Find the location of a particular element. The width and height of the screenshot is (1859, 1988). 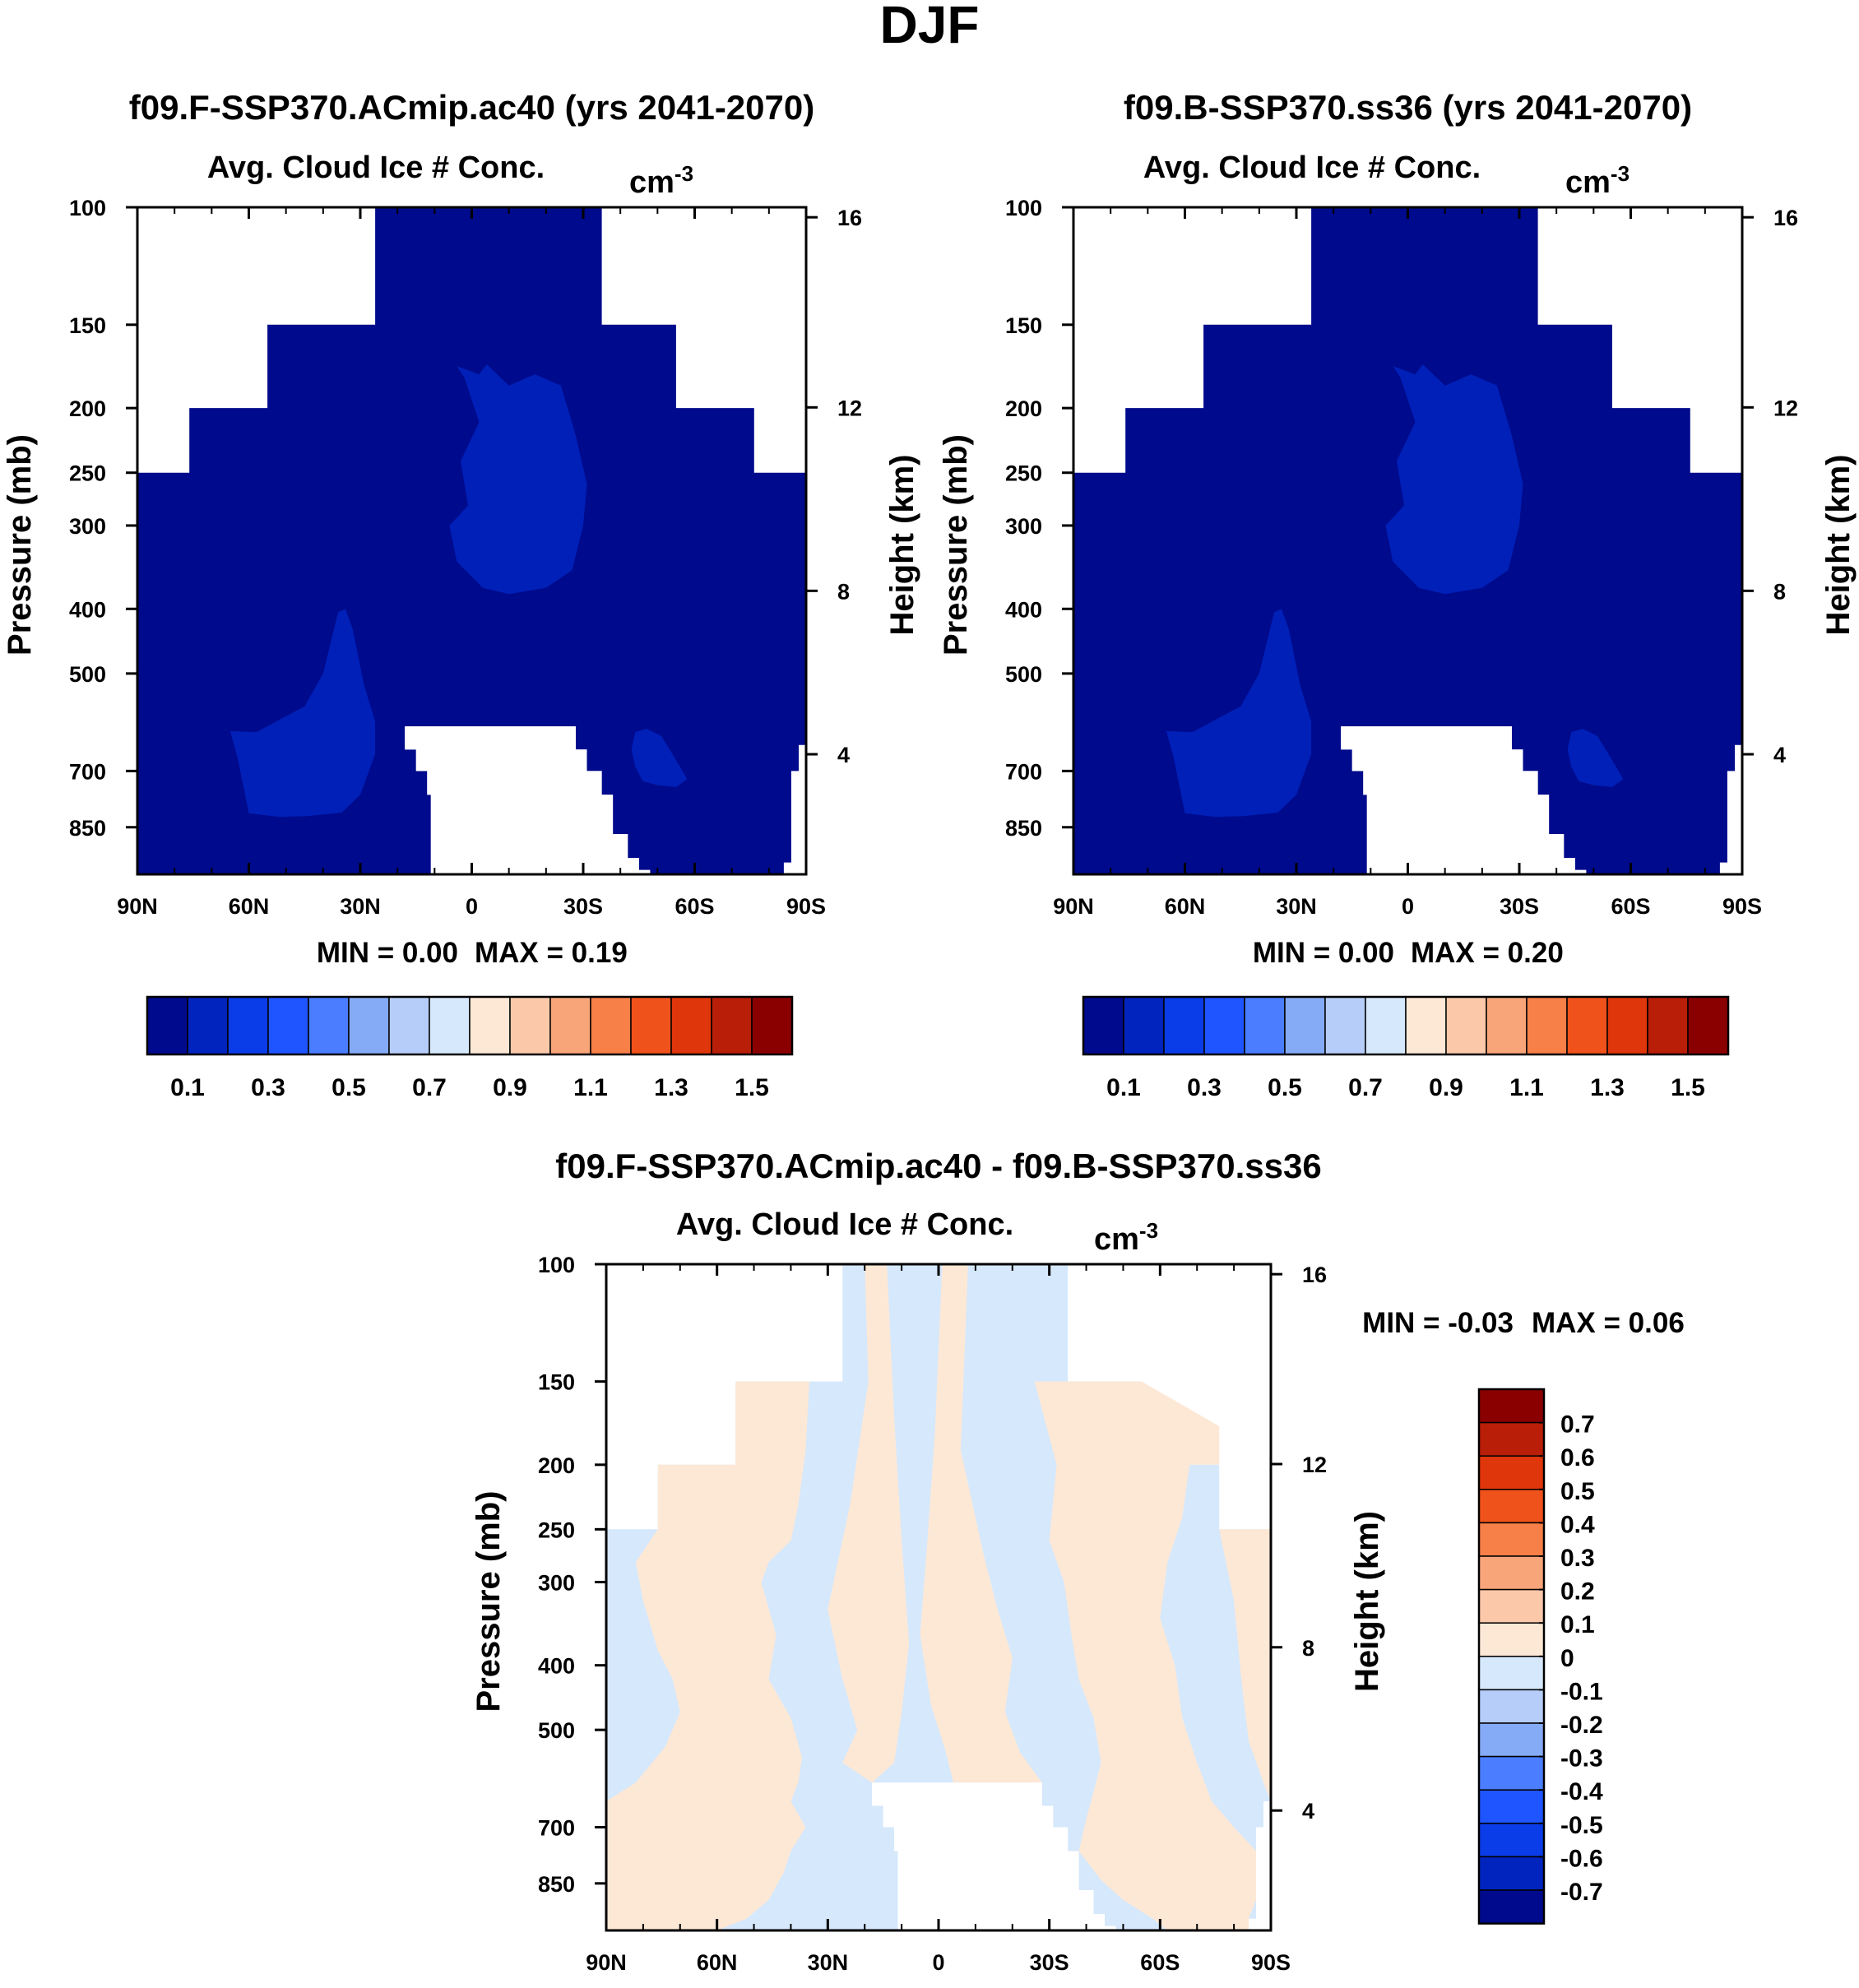

panel-title: f09.F-SSP370.ACmip.ac40 (yrs 2041-2070) is located at coordinates (471, 108).